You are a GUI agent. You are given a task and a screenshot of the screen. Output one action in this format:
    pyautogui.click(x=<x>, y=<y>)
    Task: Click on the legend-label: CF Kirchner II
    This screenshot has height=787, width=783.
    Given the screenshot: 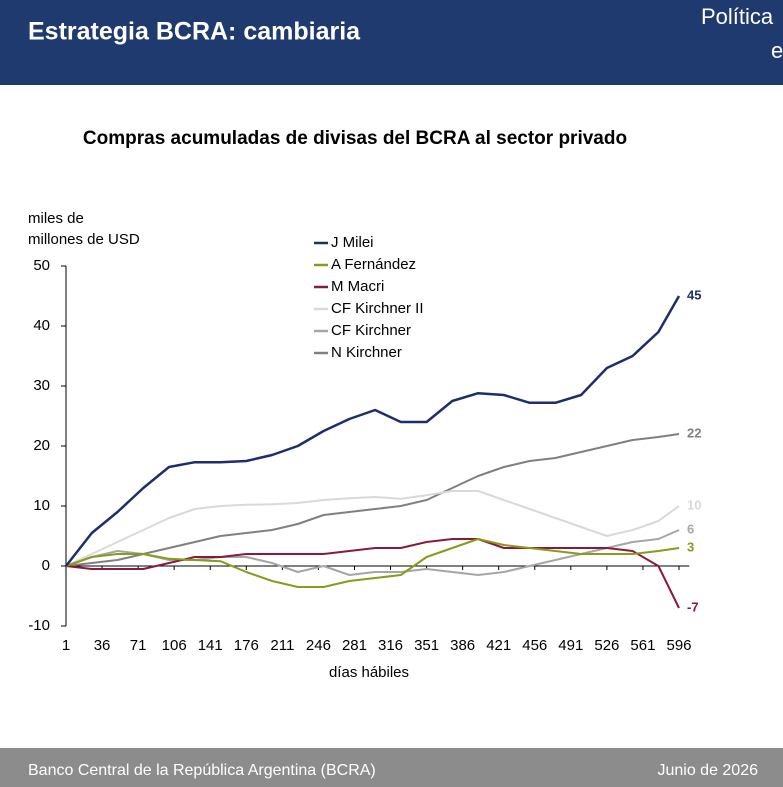 What is the action you would take?
    pyautogui.click(x=377, y=308)
    